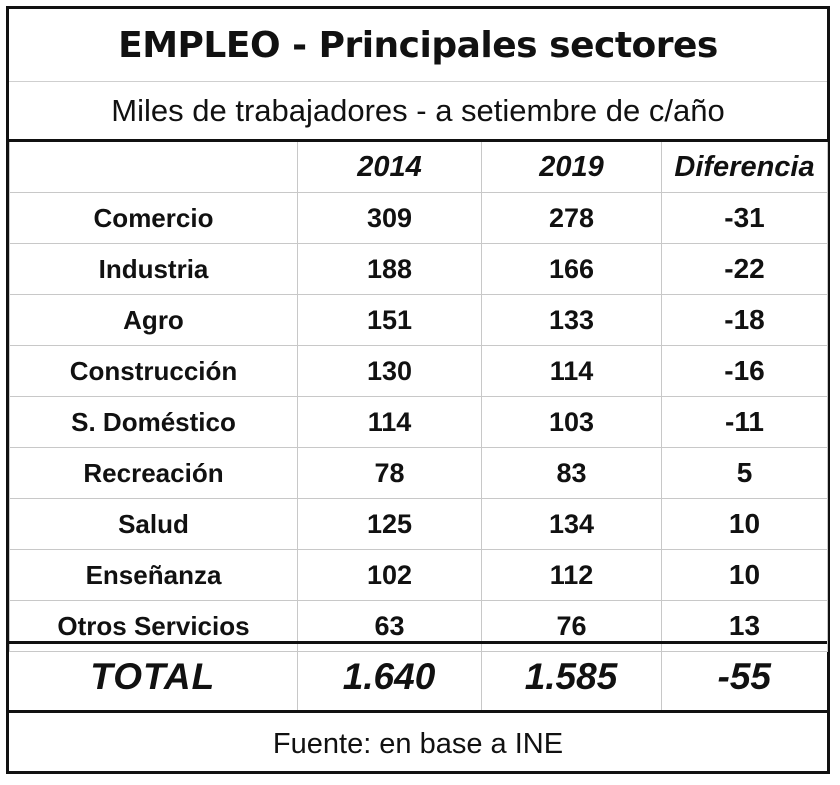 This screenshot has height=785, width=840. I want to click on value-2019-cell: 83, so click(571, 473).